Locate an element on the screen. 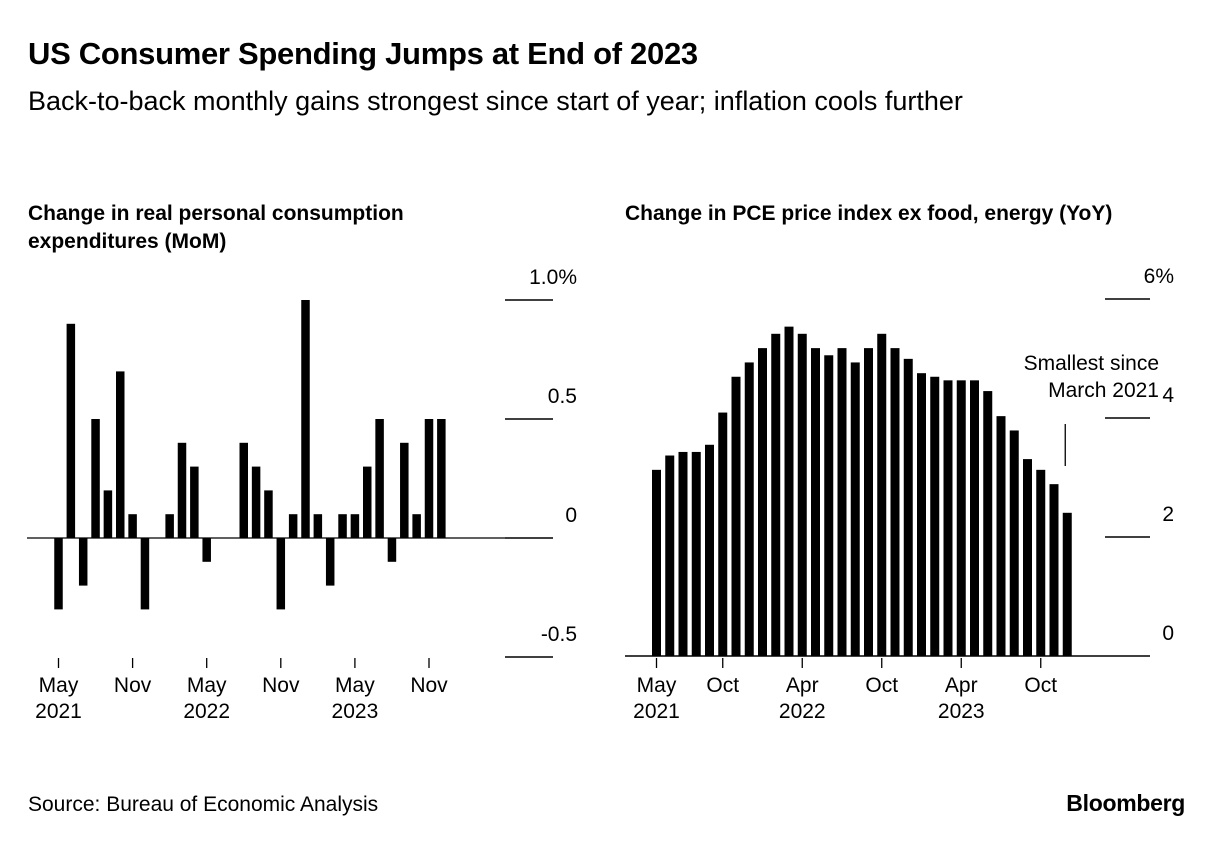 This screenshot has height=846, width=1223. y-tick-label: 1.0% is located at coordinates (553, 277).